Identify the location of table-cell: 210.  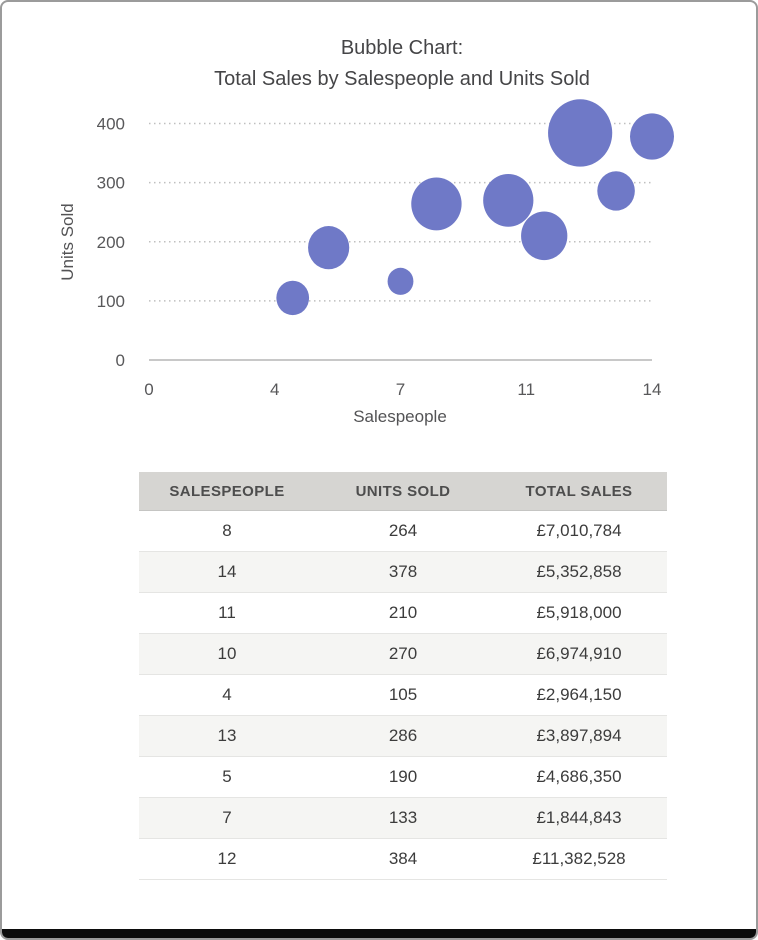
(403, 613).